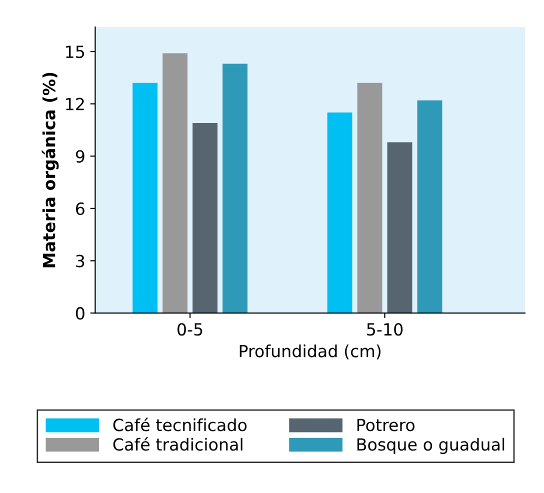 This screenshot has width=544, height=493. I want to click on legend-label: Café tradicional, so click(177, 444).